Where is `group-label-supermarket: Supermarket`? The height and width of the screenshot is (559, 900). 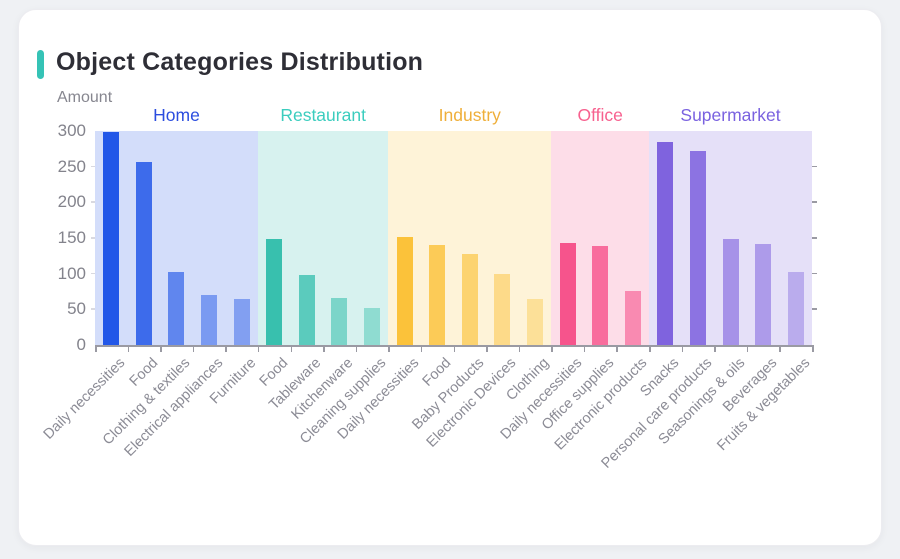
group-label-supermarket: Supermarket is located at coordinates (730, 115).